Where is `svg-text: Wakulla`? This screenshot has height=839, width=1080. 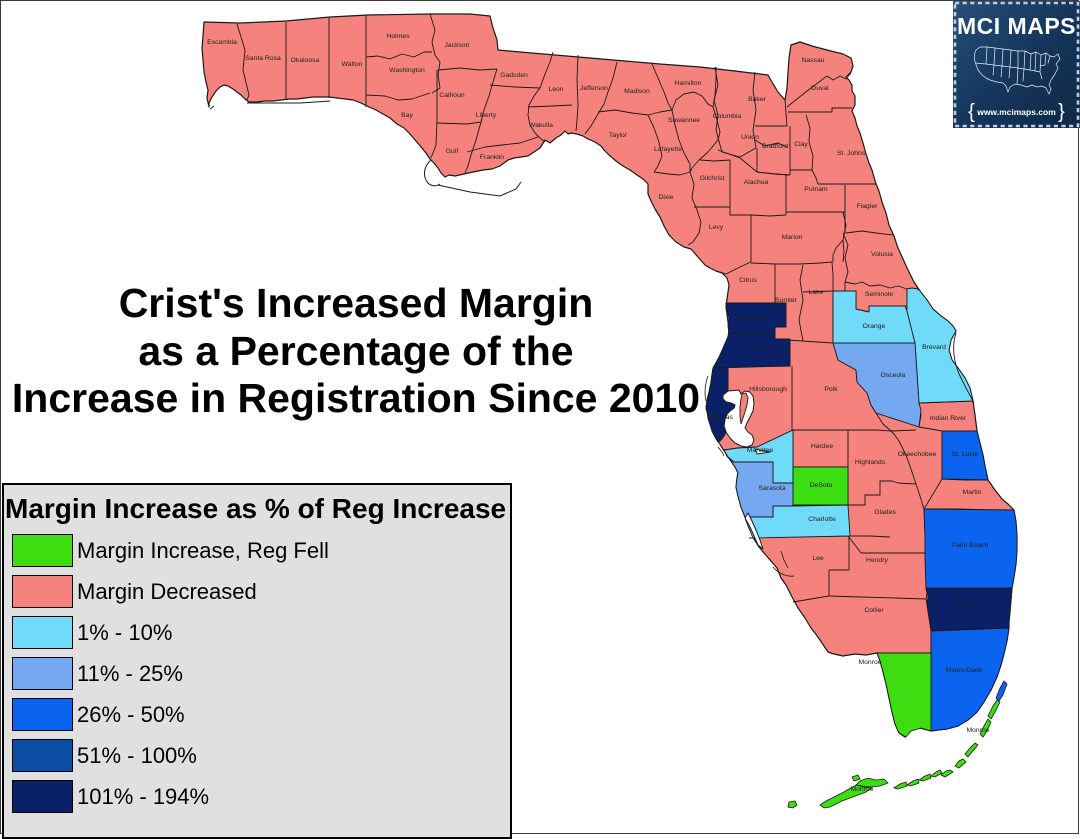
svg-text: Wakulla is located at coordinates (541, 125).